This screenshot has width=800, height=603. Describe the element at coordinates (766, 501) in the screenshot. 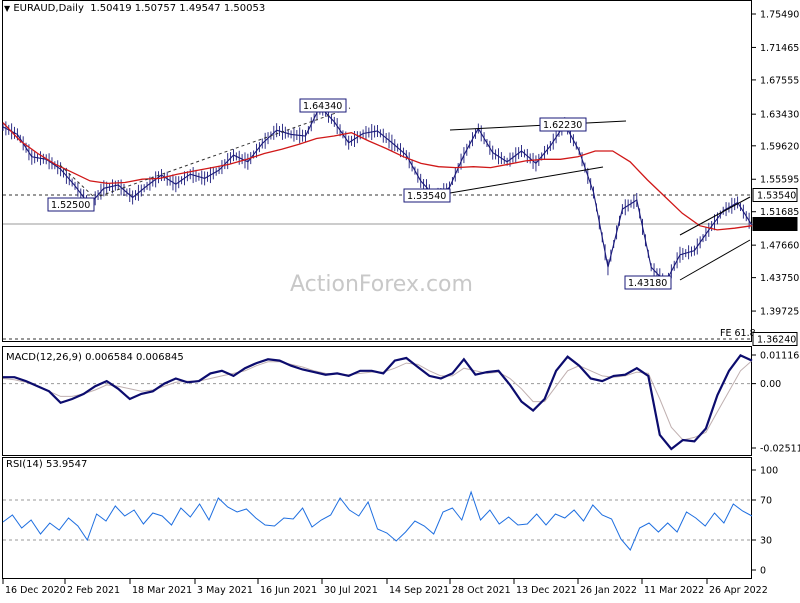

I see `rsi-tick-label: 70` at that location.